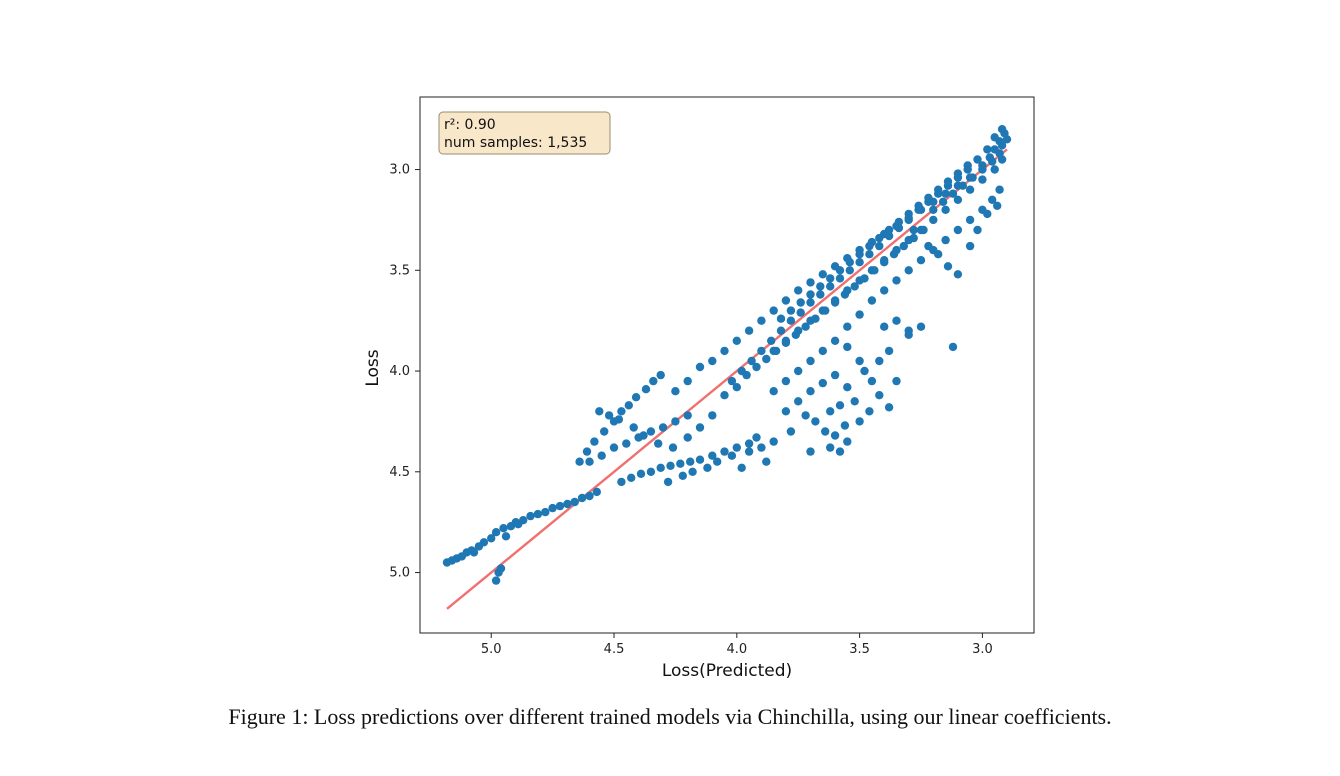  What do you see at coordinates (399, 573) in the screenshot?
I see `y-tick-label: 5.0` at bounding box center [399, 573].